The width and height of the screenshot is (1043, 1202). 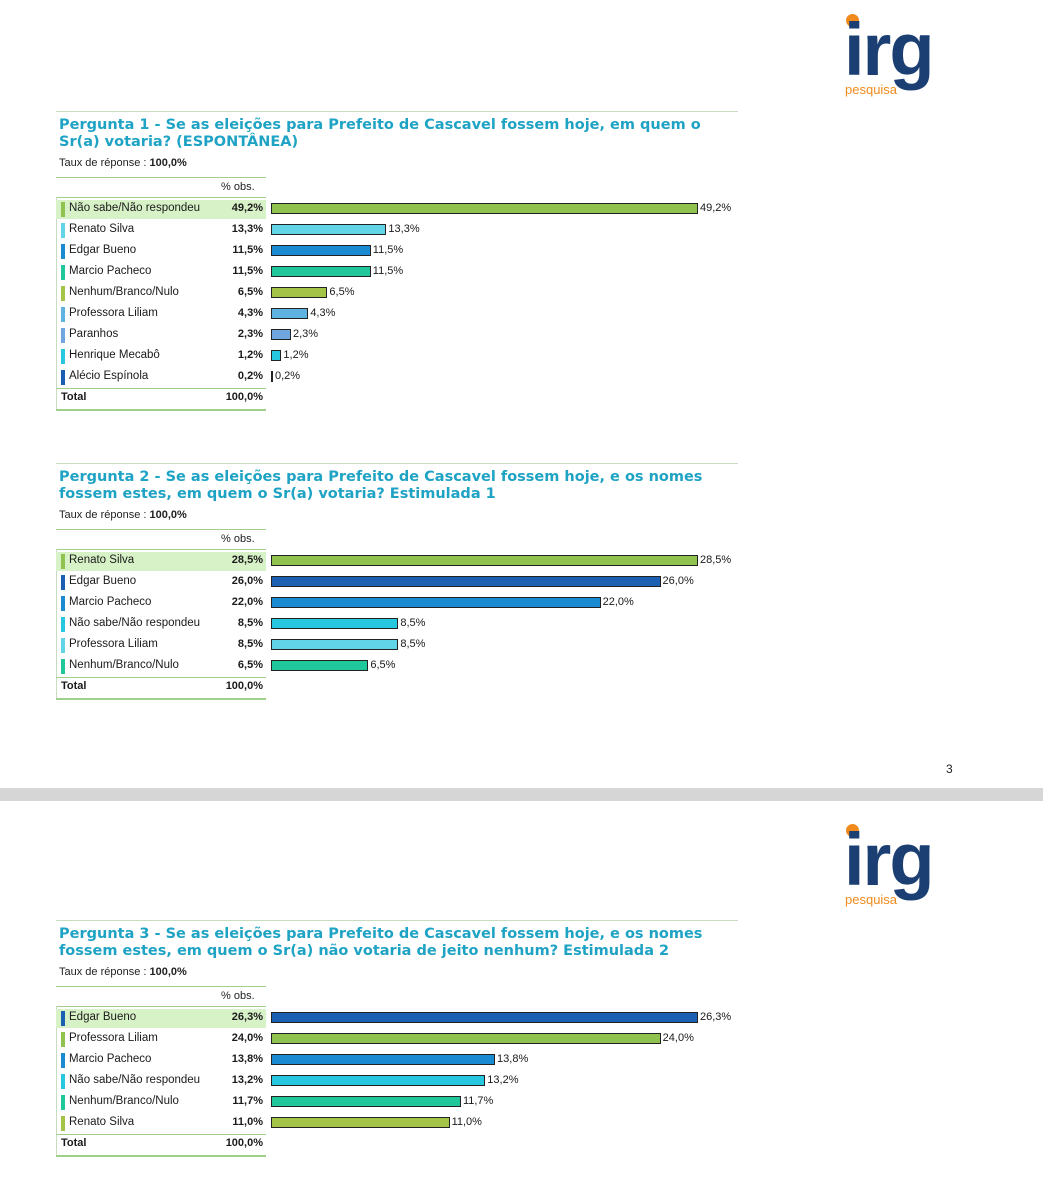 What do you see at coordinates (250, 355) in the screenshot?
I see `row-percent: 1,2%` at bounding box center [250, 355].